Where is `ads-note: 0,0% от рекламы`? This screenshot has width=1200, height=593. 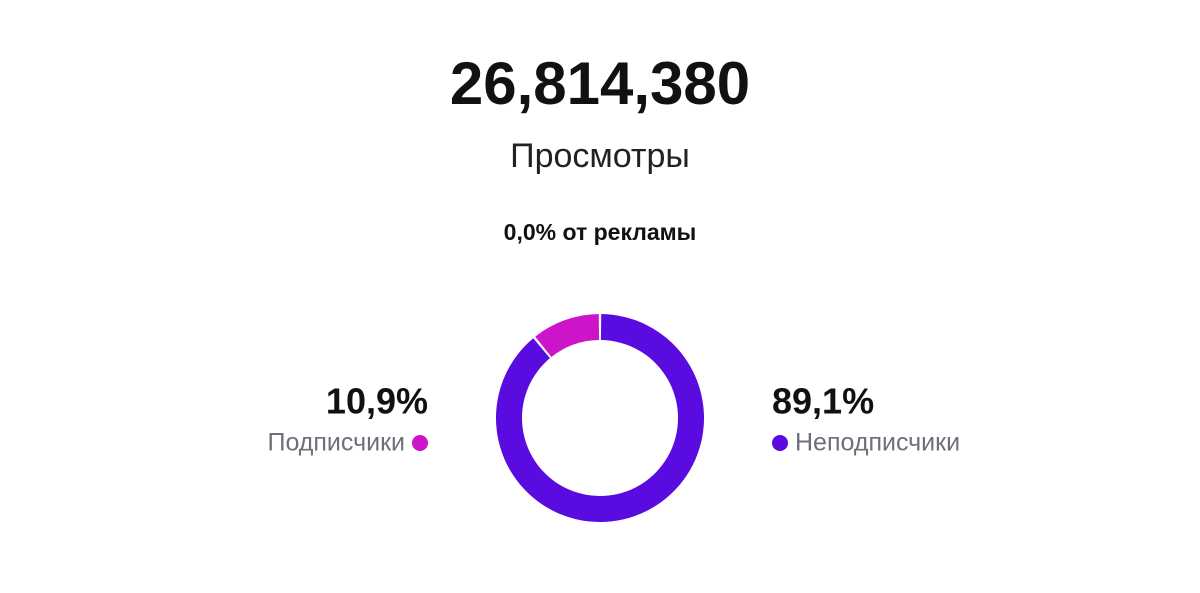 ads-note: 0,0% от рекламы is located at coordinates (600, 232).